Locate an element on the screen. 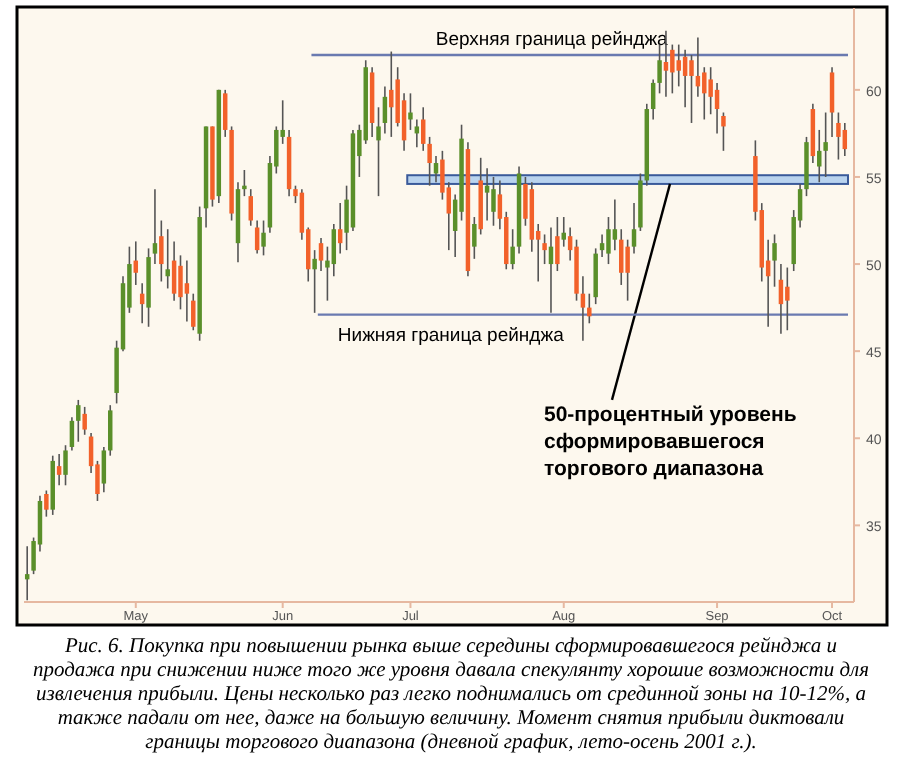 The width and height of the screenshot is (902, 760). text: Рис. 6. Покупка при повышении рынка выше середины сформировавшегося рейнджа и продажа при снижении ниже того же уровня давала спекулянту хорошие возможности для извлечения прибыли. Цены несколько раз легко поднимались от срединной зоны на 10-12%, а также падали от нее, даже на большую величину. Момент снятия прибыли диктовали границы торгового диапазона (дневной график, лето-осень 2001 г.). is located at coordinates (451, 695).